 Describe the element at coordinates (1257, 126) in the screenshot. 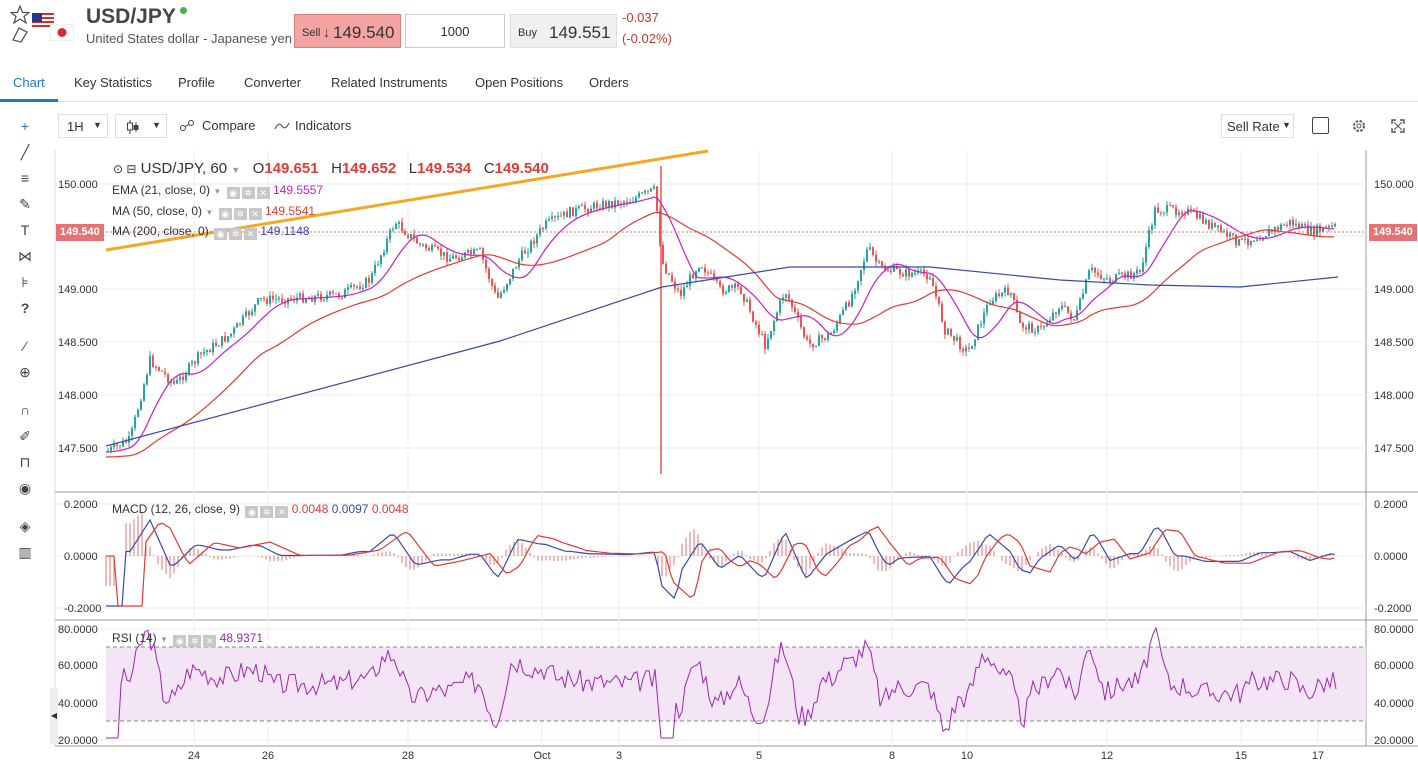

I see `rate-mode-select: Sell Rate ▼` at that location.